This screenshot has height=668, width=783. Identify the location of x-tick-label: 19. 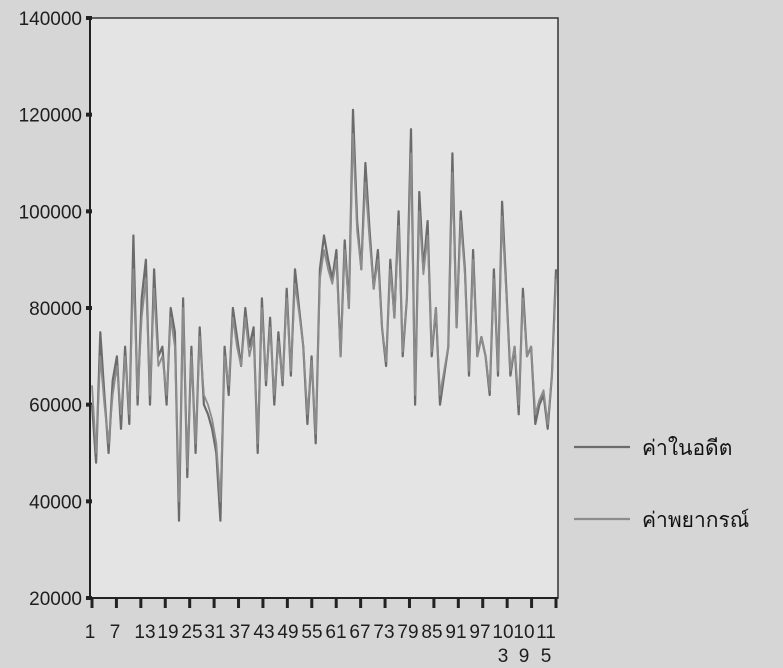
(167, 632).